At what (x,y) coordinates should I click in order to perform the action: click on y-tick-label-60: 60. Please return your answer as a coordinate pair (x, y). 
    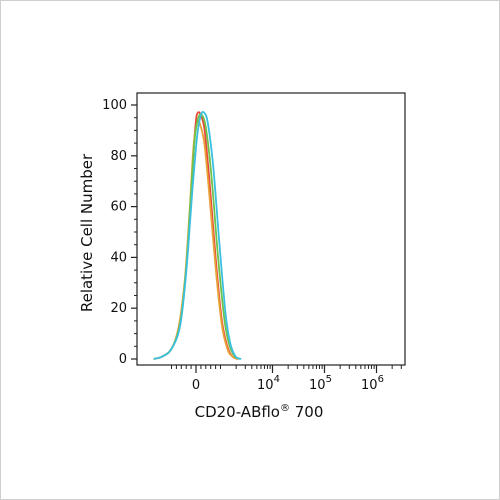
    Looking at the image, I should click on (118, 207).